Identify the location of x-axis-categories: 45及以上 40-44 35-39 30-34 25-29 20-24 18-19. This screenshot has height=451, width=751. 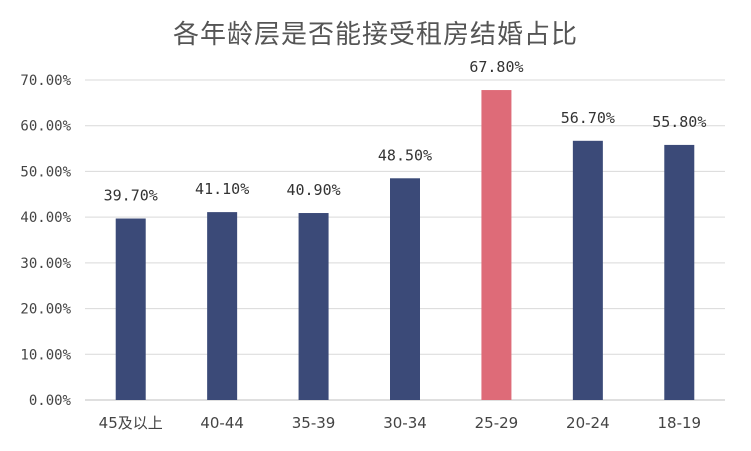
(400, 423).